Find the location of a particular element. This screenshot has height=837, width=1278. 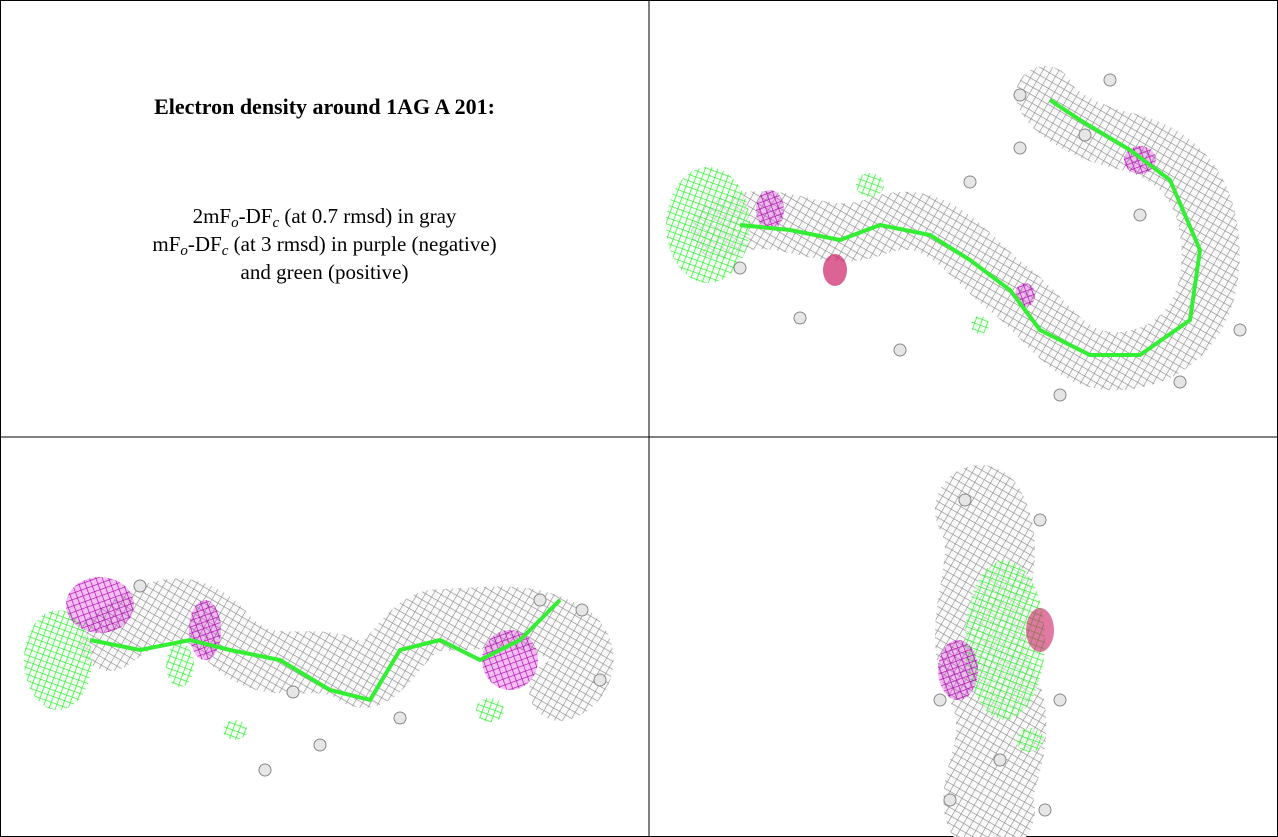

caption-line: 2mFo-DFc (at 0.7 rmsd) in gray is located at coordinates (324, 216).